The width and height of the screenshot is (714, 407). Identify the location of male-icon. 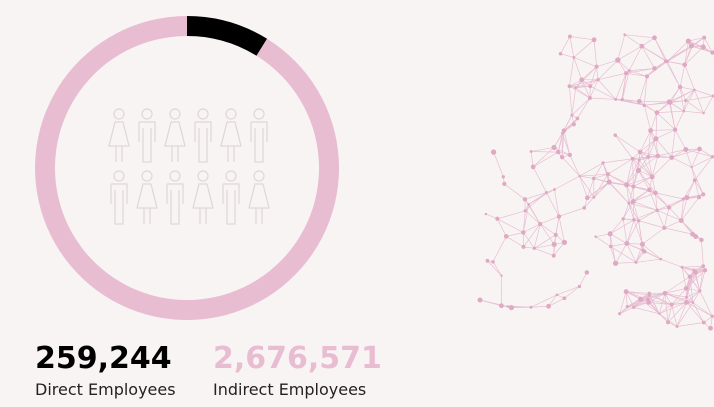
(259, 135).